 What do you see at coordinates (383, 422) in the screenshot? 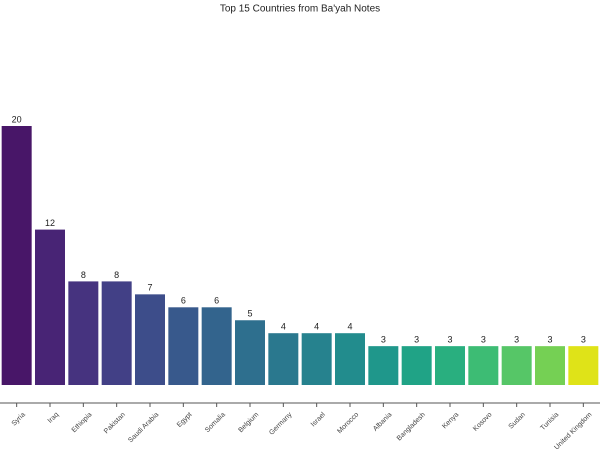
I see `x-tick-label: Albania` at bounding box center [383, 422].